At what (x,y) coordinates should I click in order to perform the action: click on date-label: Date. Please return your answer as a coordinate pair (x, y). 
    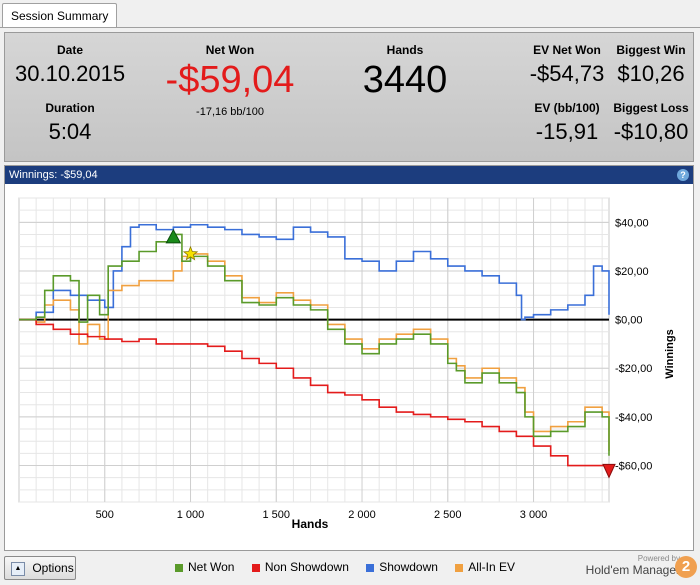
    Looking at the image, I should click on (69, 50).